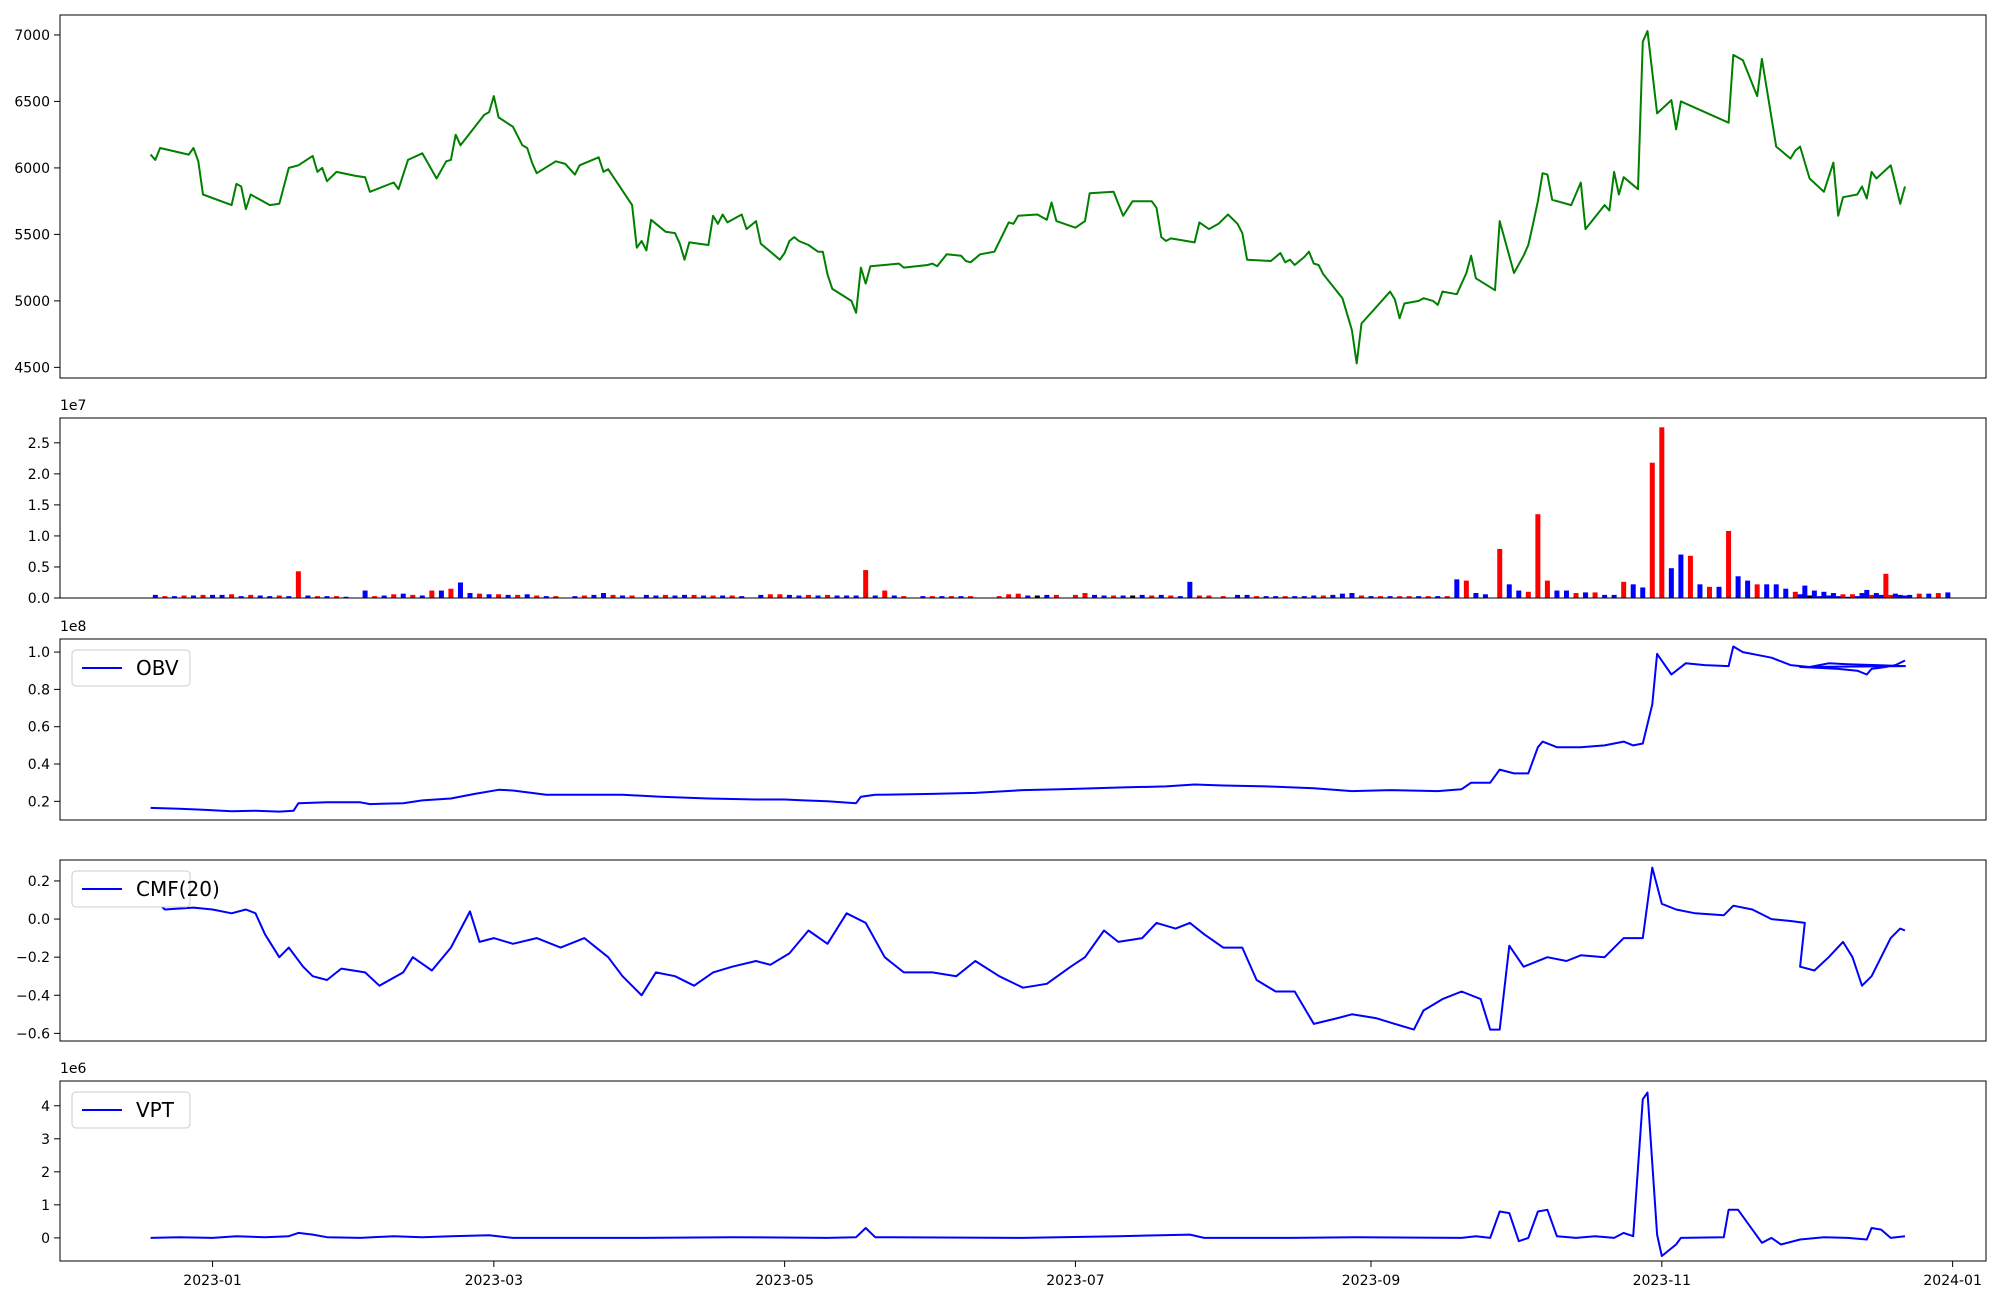 The width and height of the screenshot is (2000, 1300). What do you see at coordinates (73, 1069) in the screenshot?
I see `axis-scale-label: 1e6` at bounding box center [73, 1069].